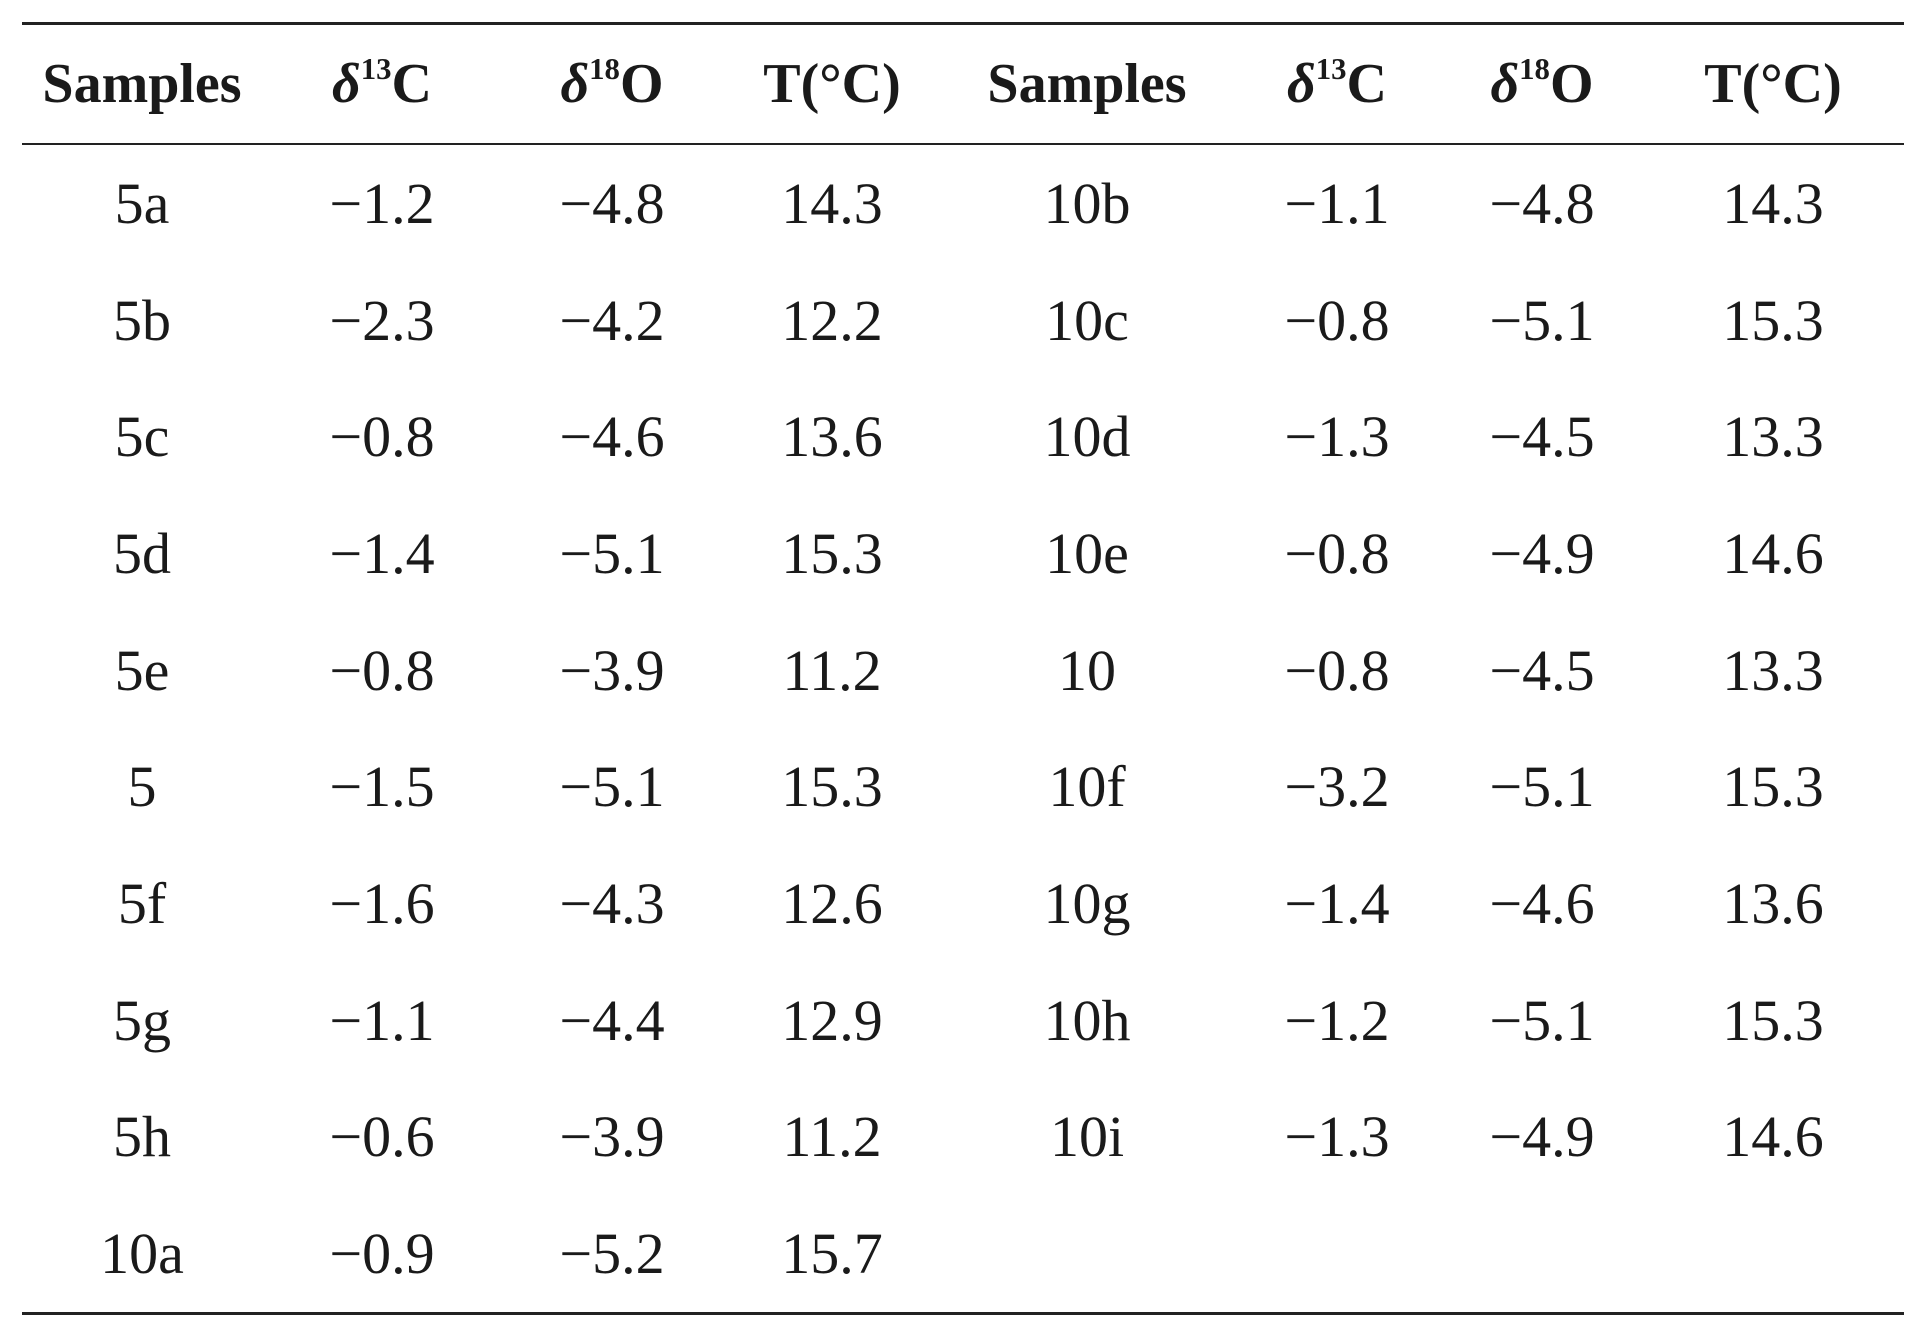 Image resolution: width=1912 pixels, height=1323 pixels. I want to click on table-row: 5d −1.4 −5.1 15.3 10e −0.8 −4.9 14.6, so click(963, 553).